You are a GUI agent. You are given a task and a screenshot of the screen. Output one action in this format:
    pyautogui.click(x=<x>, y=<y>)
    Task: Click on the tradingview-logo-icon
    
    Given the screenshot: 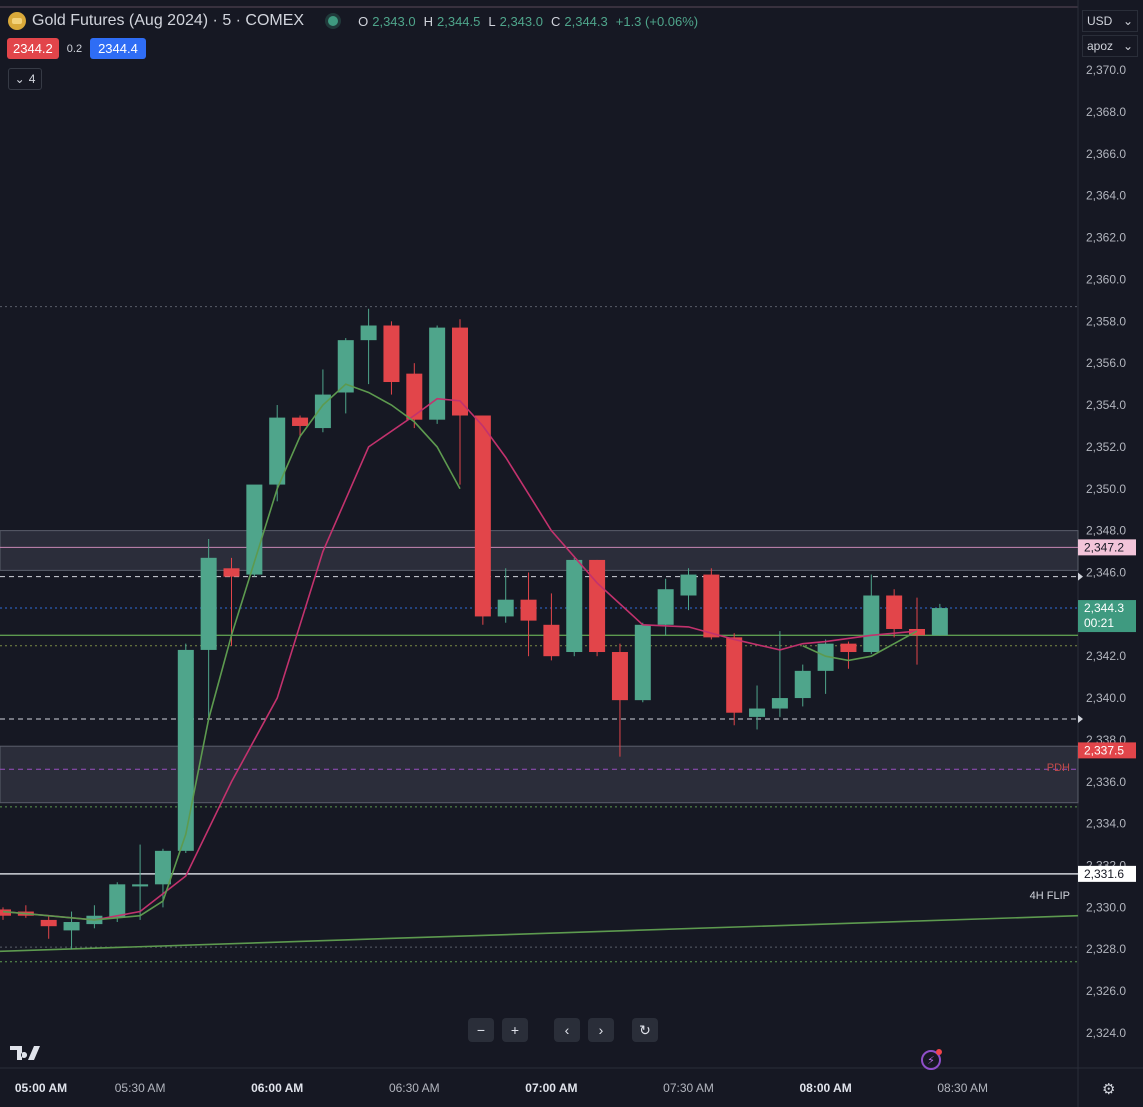 What is the action you would take?
    pyautogui.click(x=27, y=1052)
    